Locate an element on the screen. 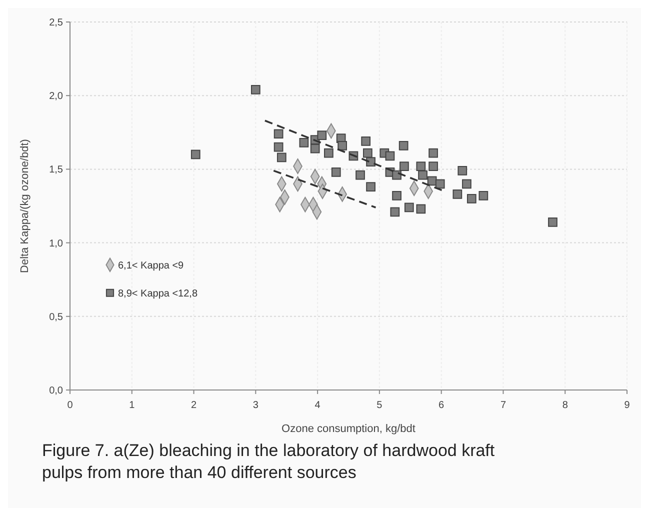 The width and height of the screenshot is (649, 516). legend-label: 8,9< Kappa <12,8 is located at coordinates (158, 294).